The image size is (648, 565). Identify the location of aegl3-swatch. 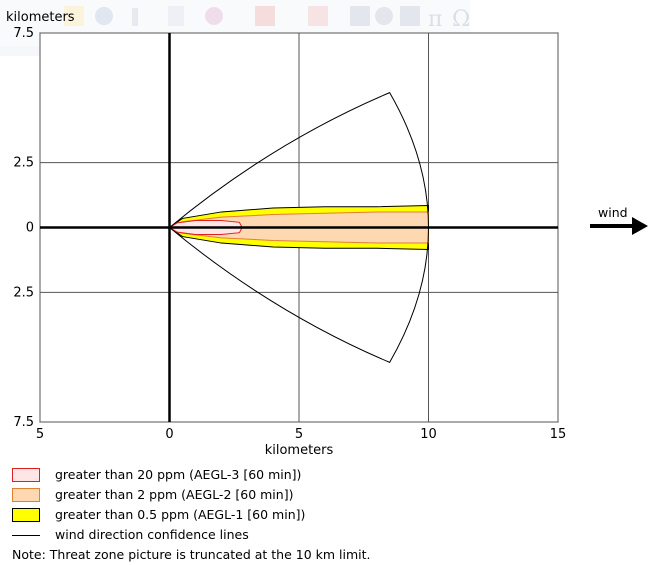
(26, 475).